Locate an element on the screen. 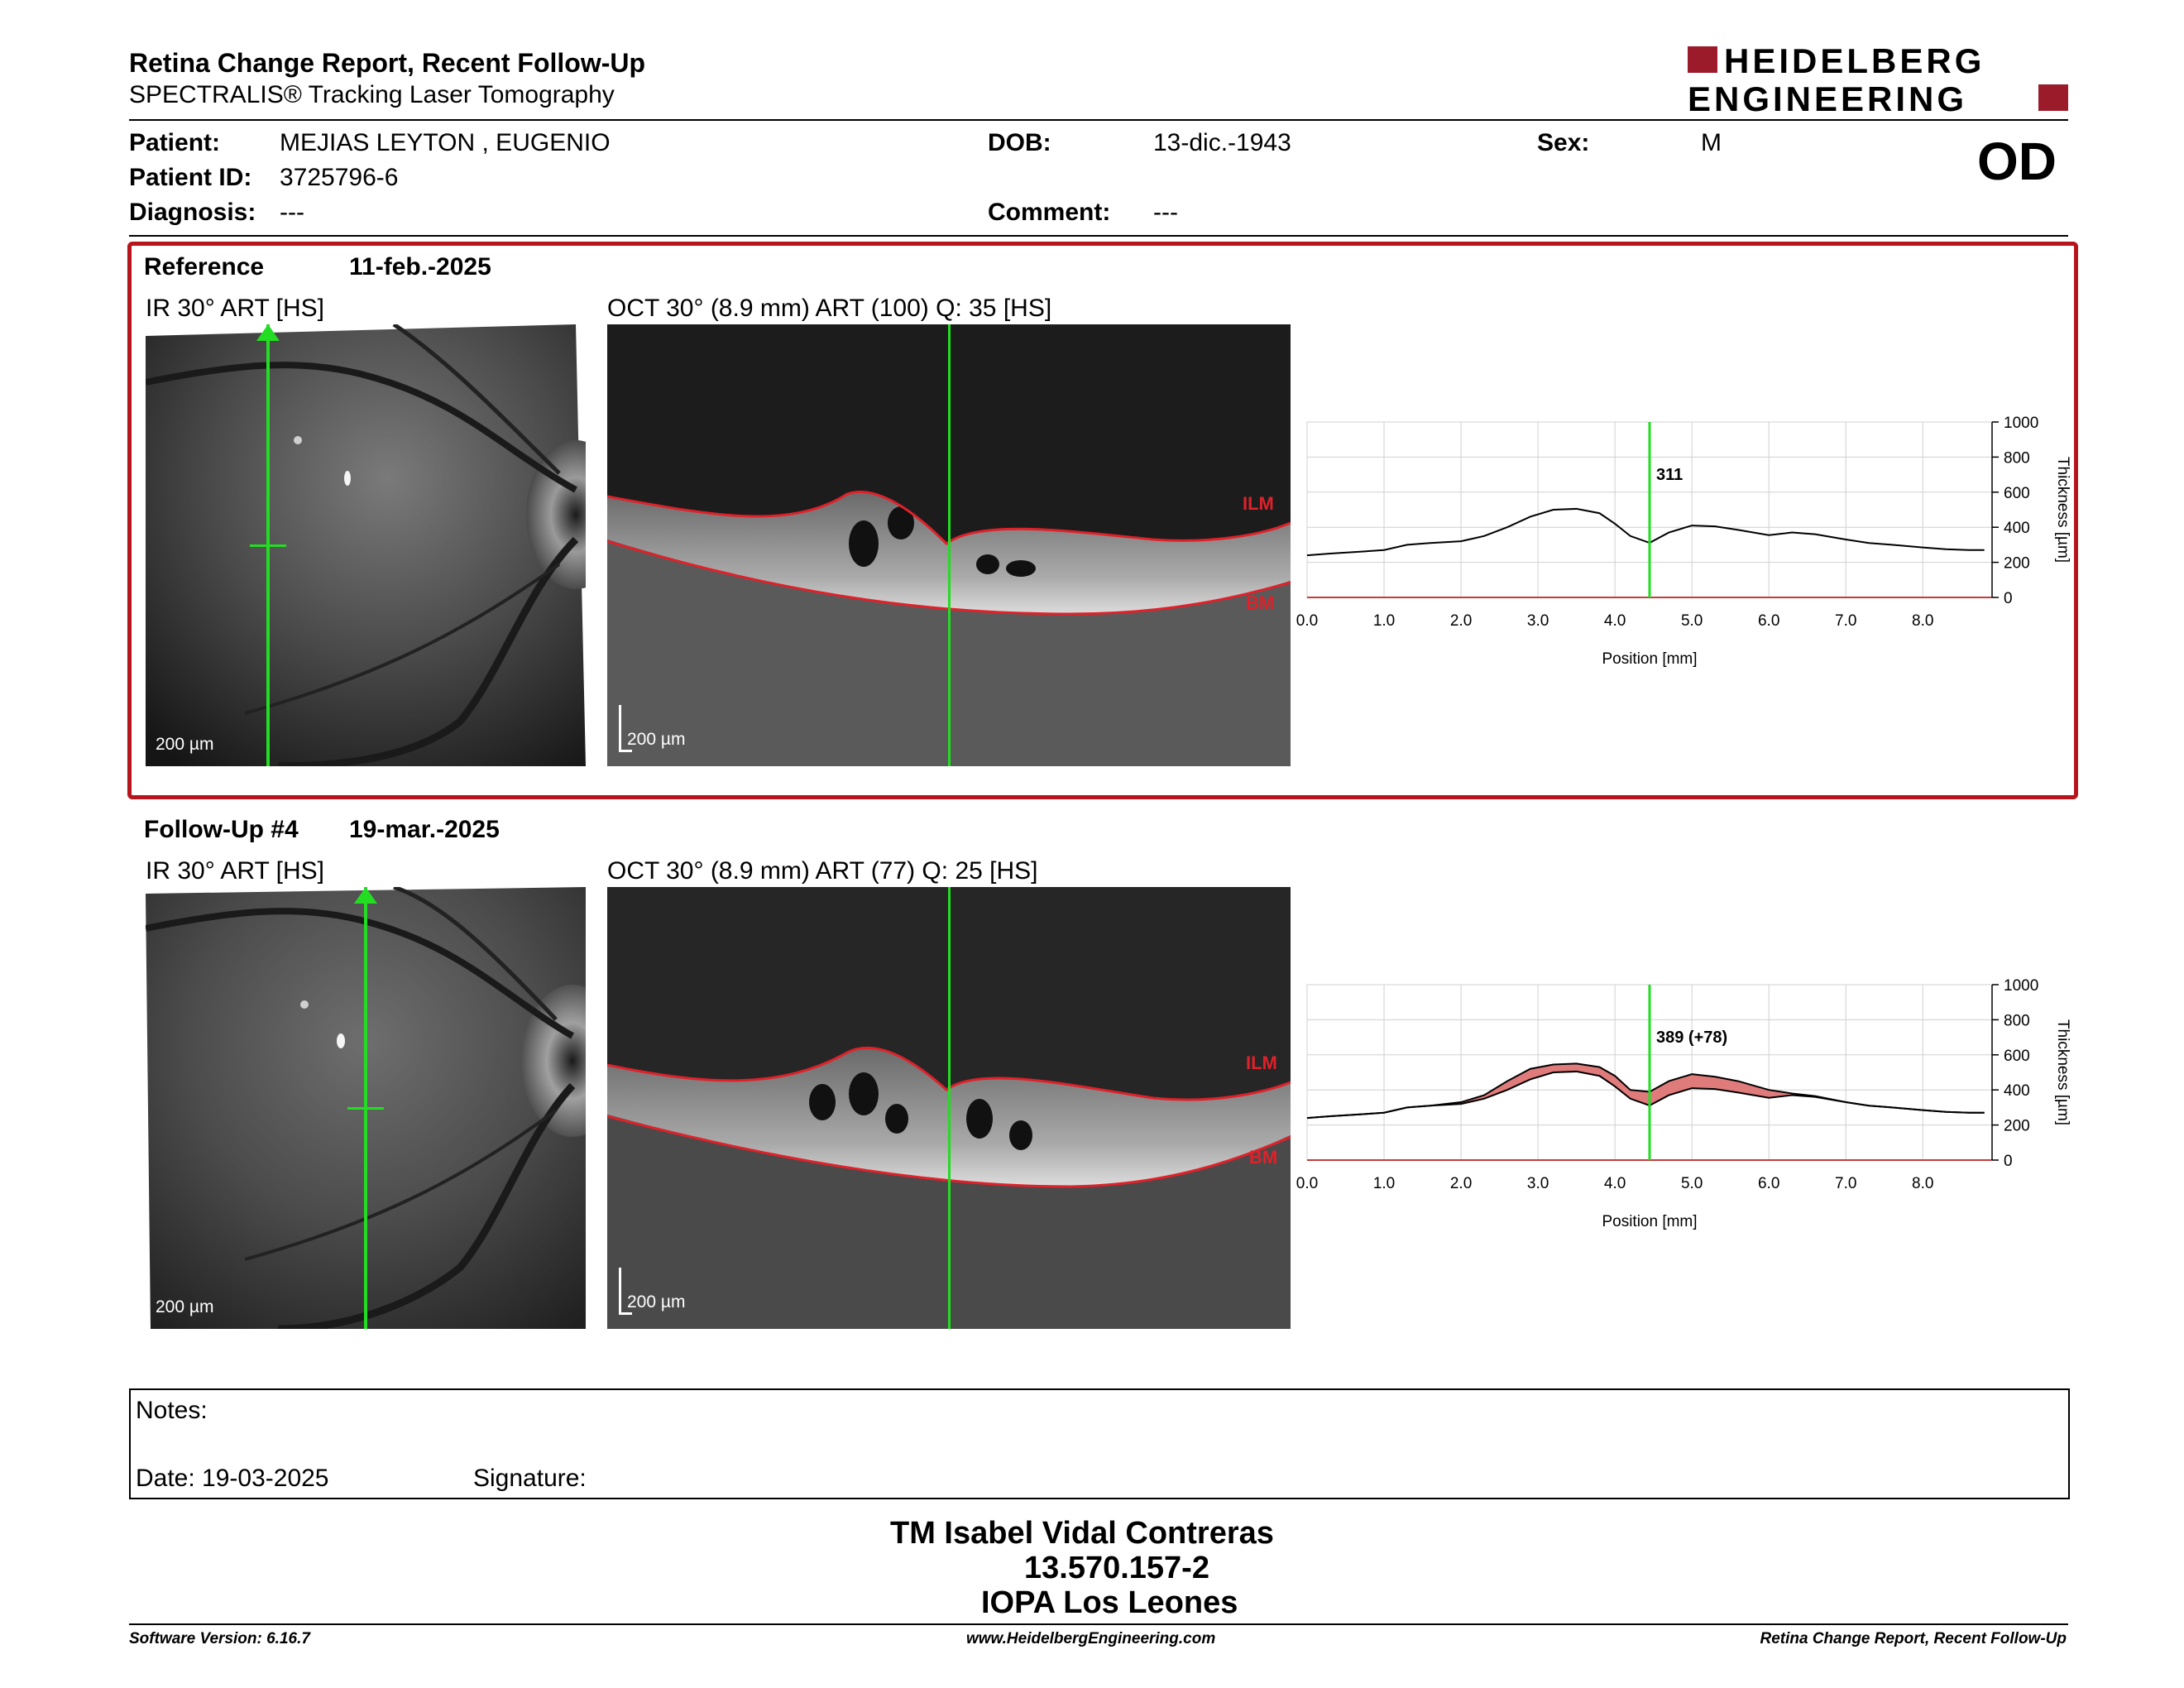 This screenshot has height=1688, width=2184. report-subtitle: SPECTRALIS® Tracking Laser Tomography is located at coordinates (372, 94).